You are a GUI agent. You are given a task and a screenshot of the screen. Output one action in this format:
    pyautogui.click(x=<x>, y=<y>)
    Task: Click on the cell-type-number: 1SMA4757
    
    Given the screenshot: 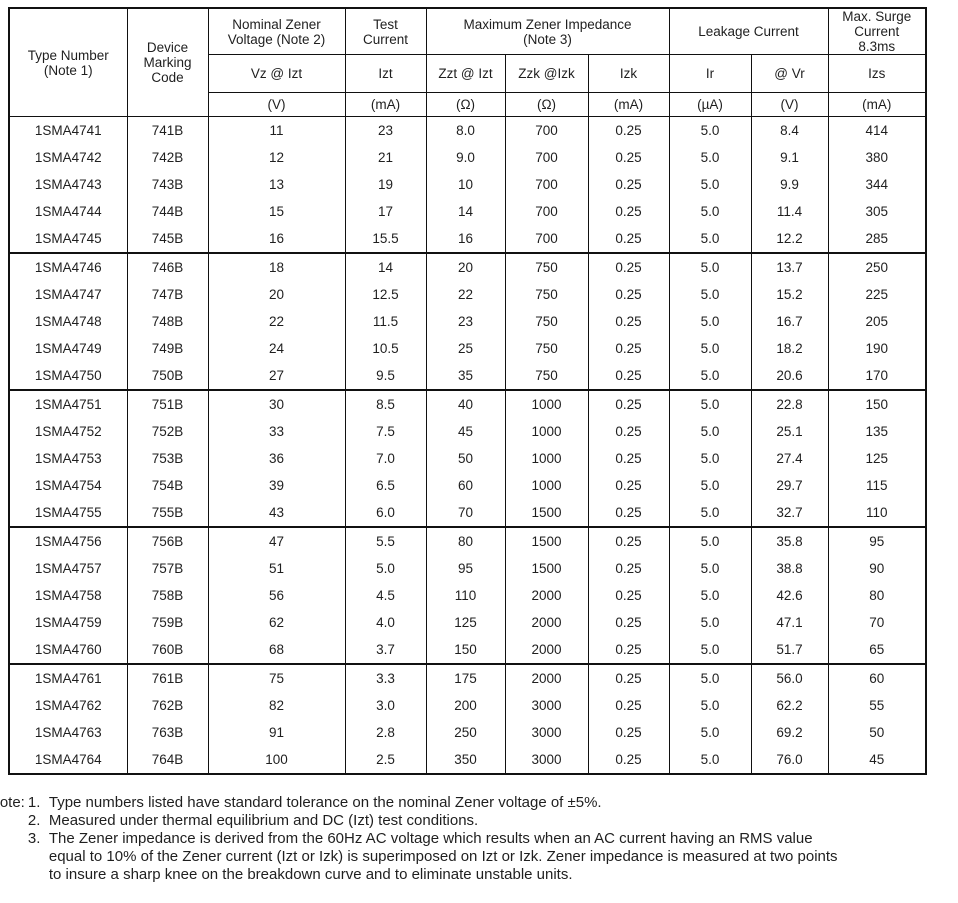 What is the action you would take?
    pyautogui.click(x=68, y=568)
    